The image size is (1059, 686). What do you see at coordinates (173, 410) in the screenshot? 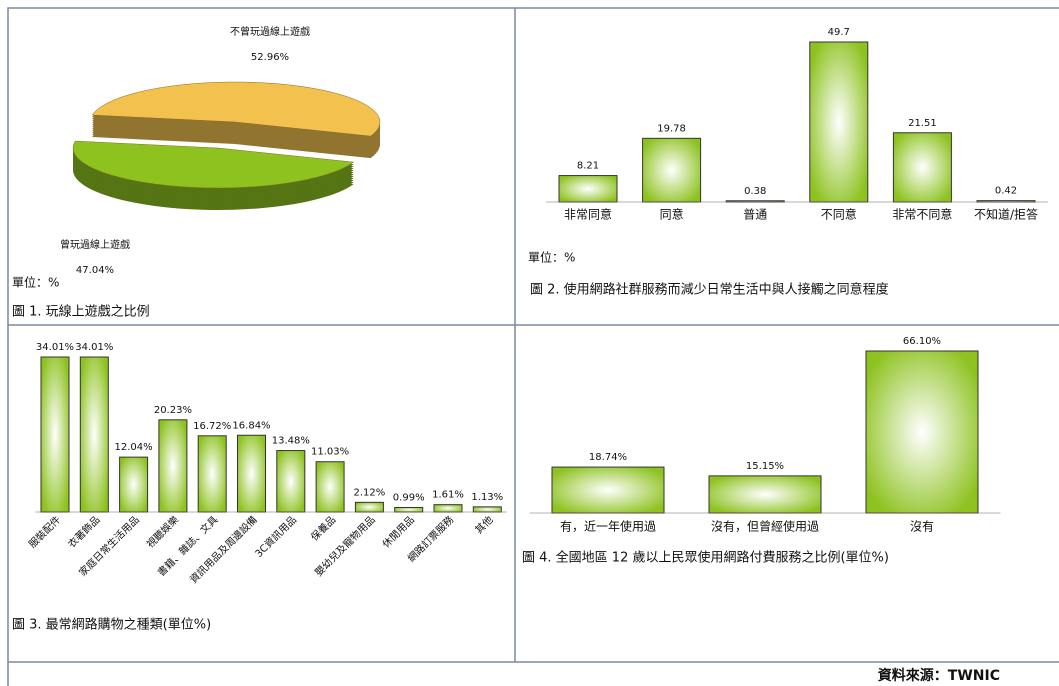
I see `value-label: 20.23%` at bounding box center [173, 410].